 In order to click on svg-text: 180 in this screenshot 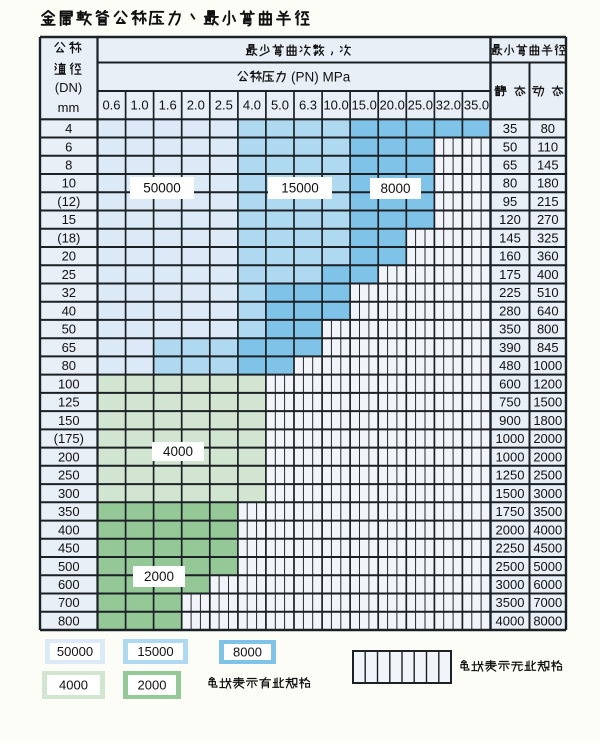, I will do `click(548, 183)`.